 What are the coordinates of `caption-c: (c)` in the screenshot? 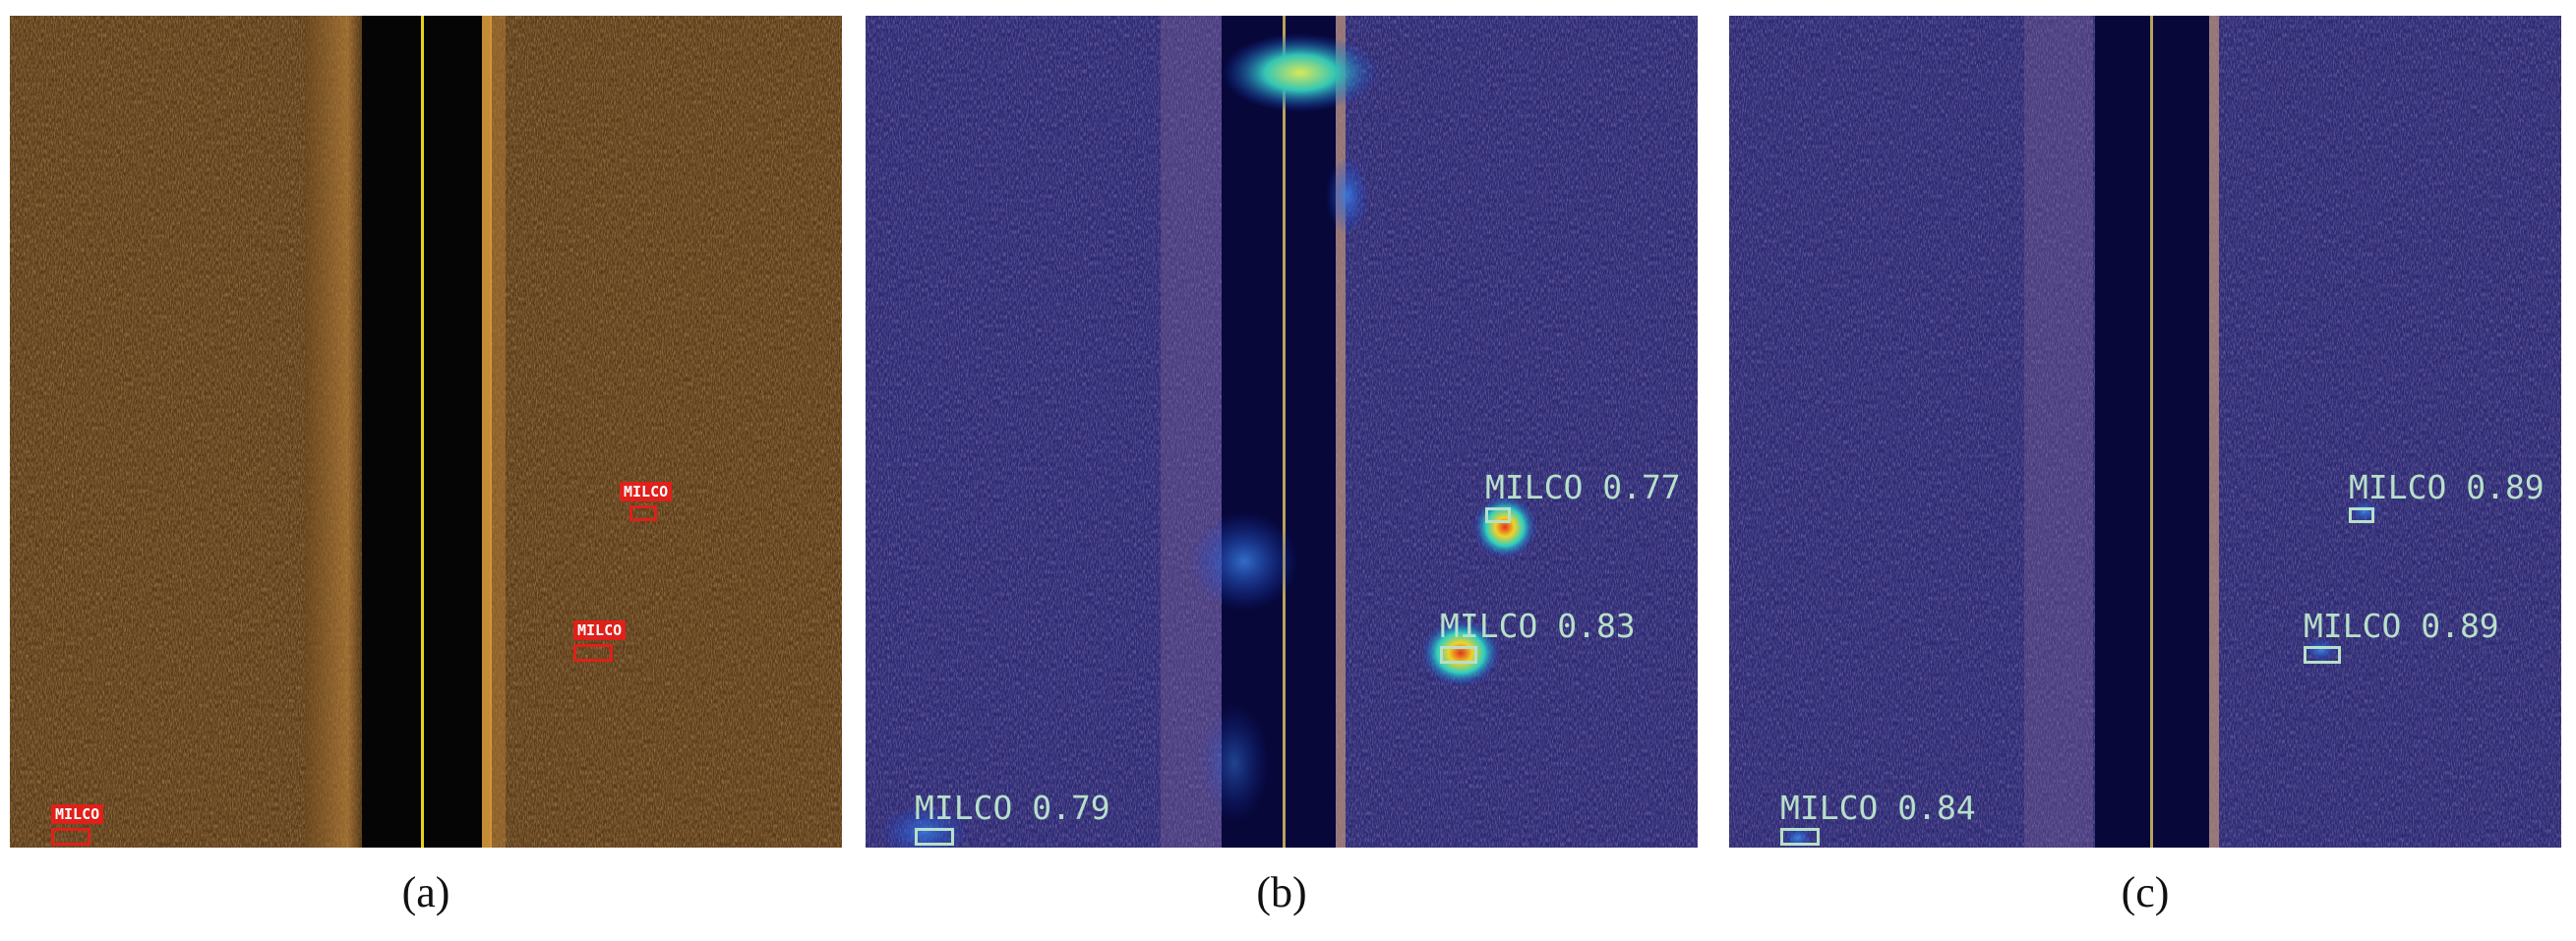 It's located at (2146, 892).